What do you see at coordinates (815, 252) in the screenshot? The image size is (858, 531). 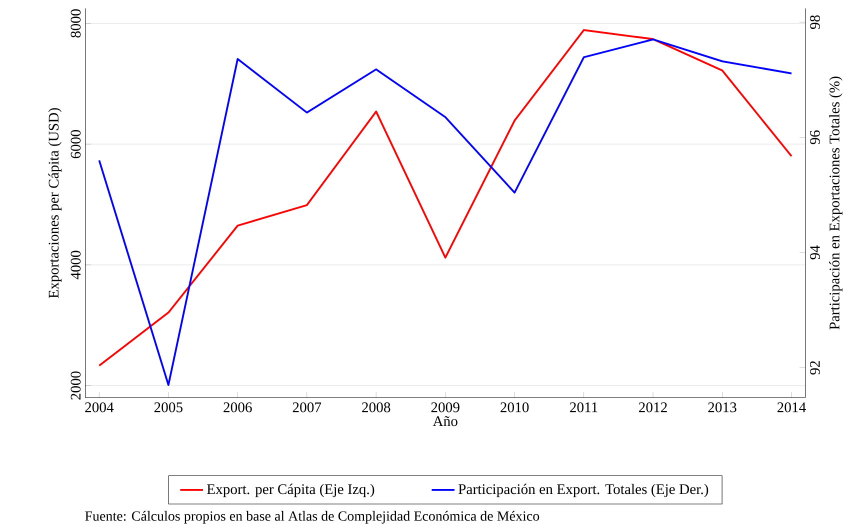 I see `y2-tick-label: 94` at bounding box center [815, 252].